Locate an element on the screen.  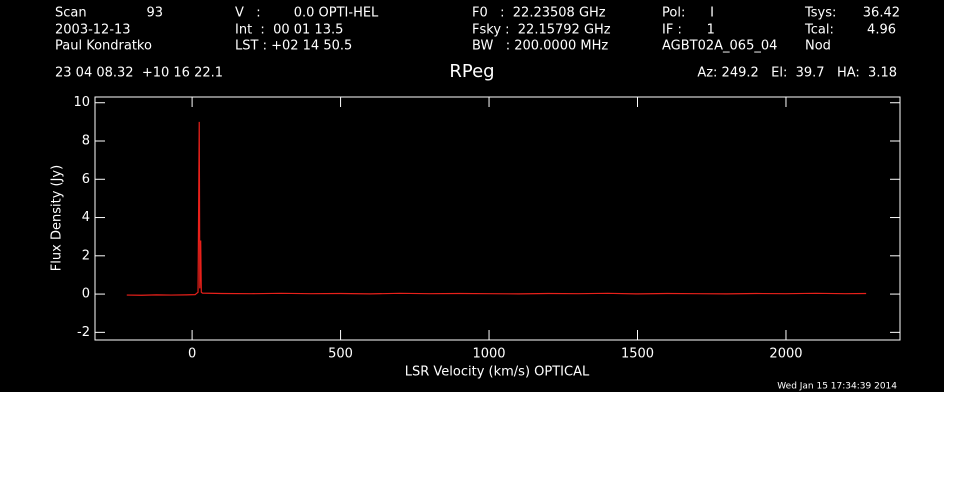
y-tick-label: 4 is located at coordinates (86, 217).